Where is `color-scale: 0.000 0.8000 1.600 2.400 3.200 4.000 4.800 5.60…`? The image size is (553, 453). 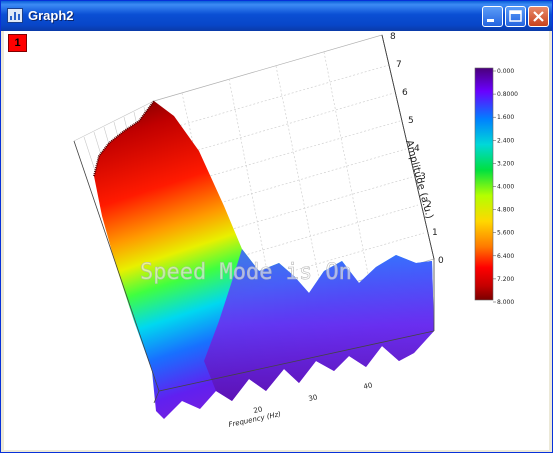
color-scale: 0.000 0.8000 1.600 2.400 3.200 4.000 4.800 5.60… is located at coordinates (496, 186).